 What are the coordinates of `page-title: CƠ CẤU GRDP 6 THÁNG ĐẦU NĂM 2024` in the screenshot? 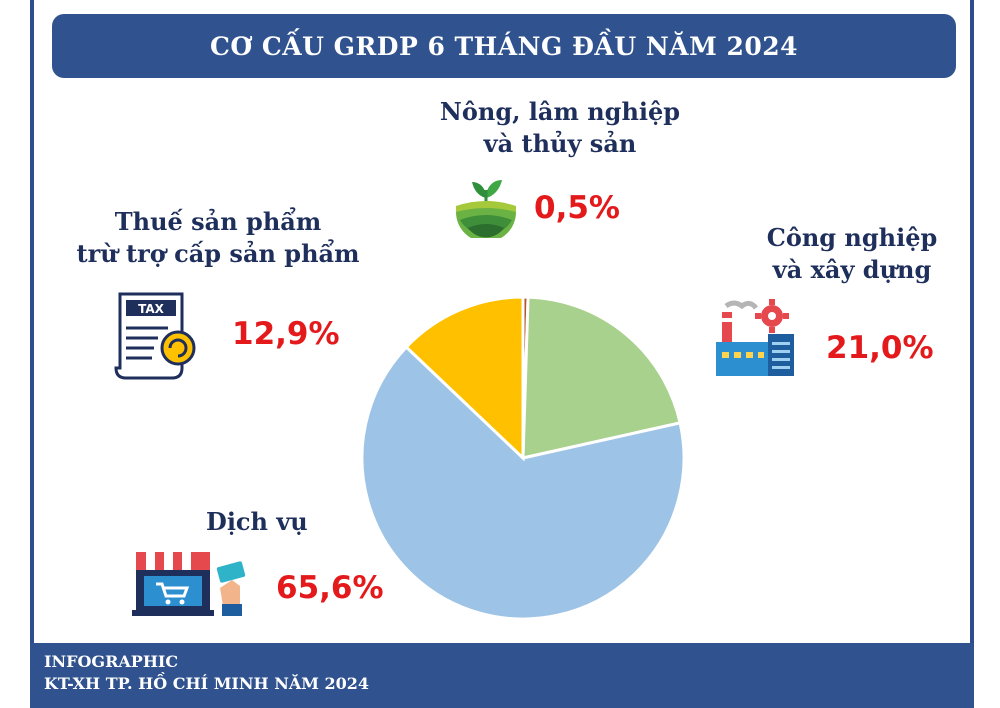 It's located at (504, 46).